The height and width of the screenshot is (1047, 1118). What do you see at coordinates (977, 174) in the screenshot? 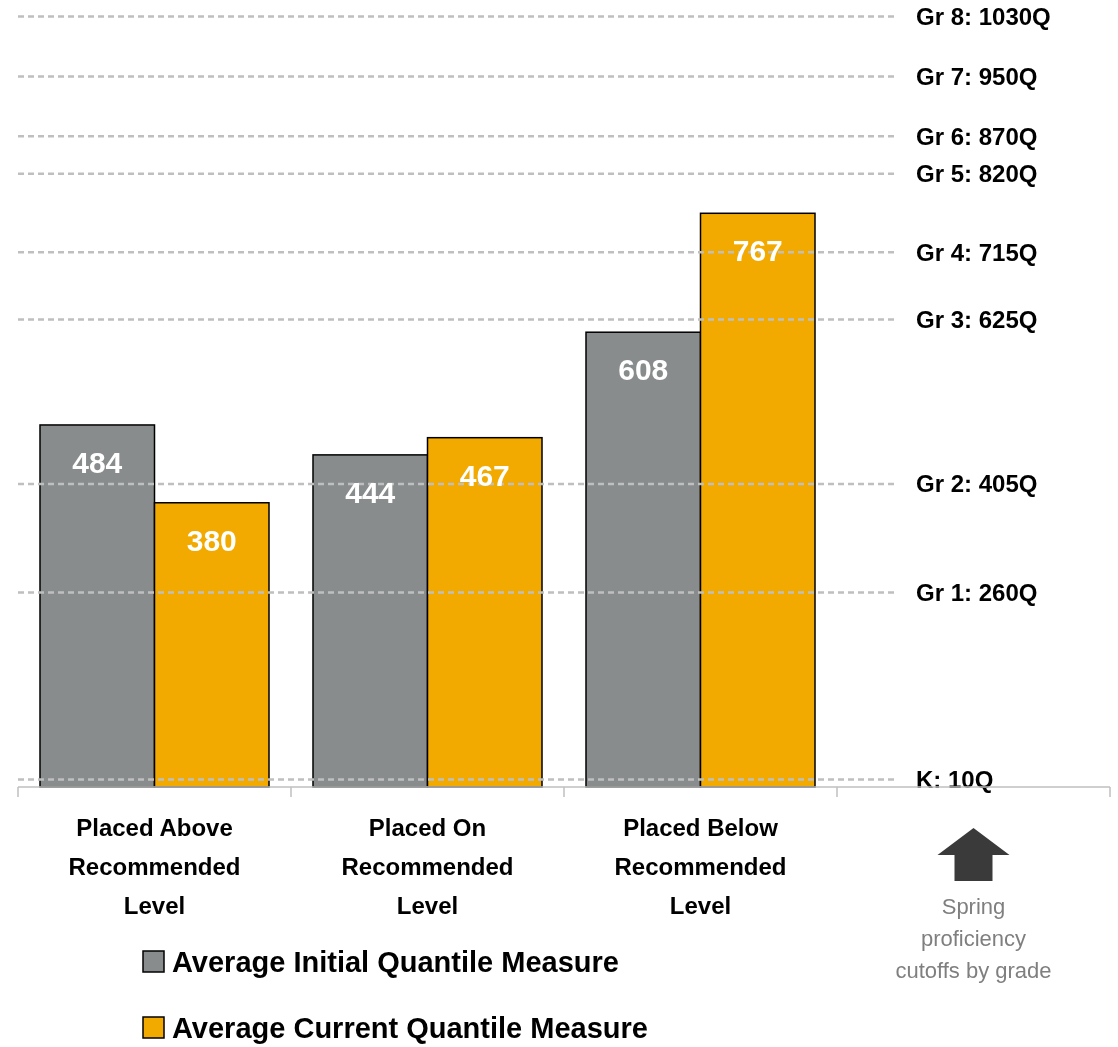
I see `ref-line-label: Gr 5: 820Q` at bounding box center [977, 174].